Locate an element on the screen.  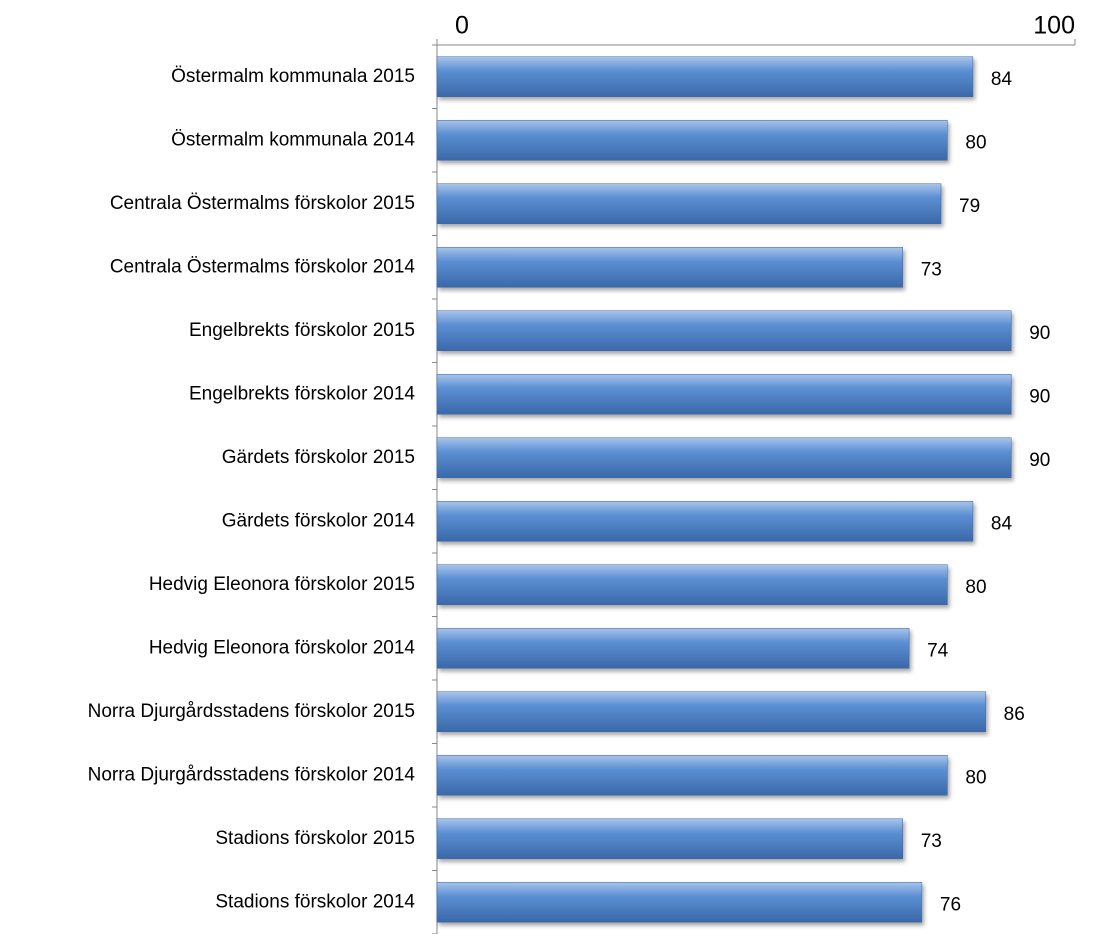
y-tick-label: Norra Djurgårdsstadens förskolor 2015 is located at coordinates (251, 711).